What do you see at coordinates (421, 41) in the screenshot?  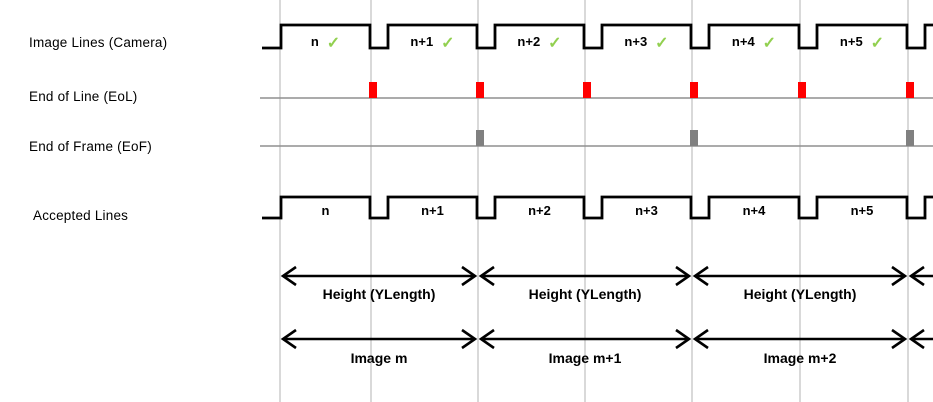 I see `camera-line-label-text: n+1` at bounding box center [421, 41].